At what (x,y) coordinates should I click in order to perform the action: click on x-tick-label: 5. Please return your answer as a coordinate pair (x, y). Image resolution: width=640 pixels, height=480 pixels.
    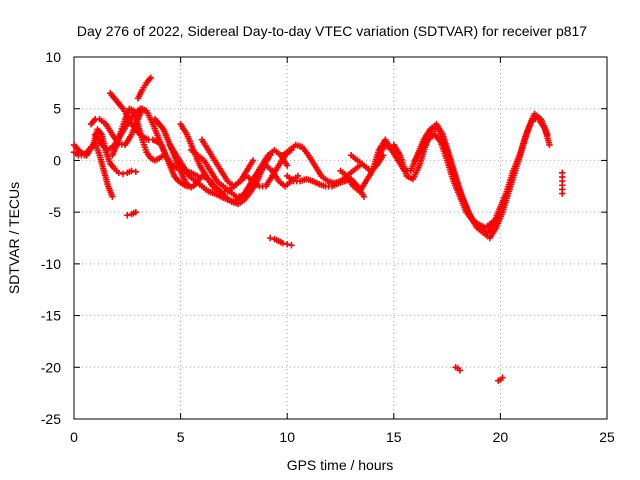
    Looking at the image, I should click on (181, 437).